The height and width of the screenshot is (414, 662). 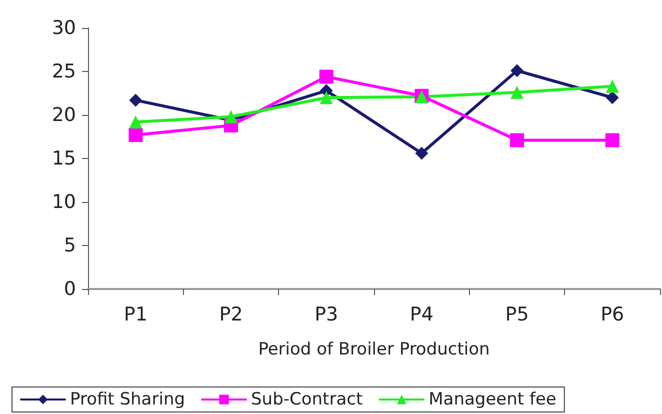 What do you see at coordinates (422, 315) in the screenshot?
I see `x-tick-label: P4` at bounding box center [422, 315].